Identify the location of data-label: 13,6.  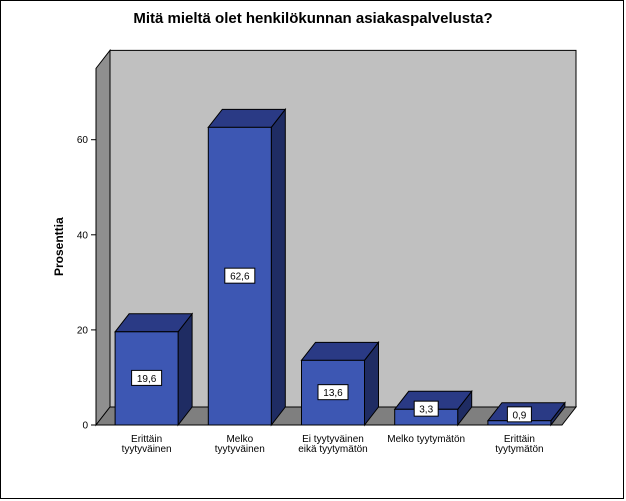
(333, 393).